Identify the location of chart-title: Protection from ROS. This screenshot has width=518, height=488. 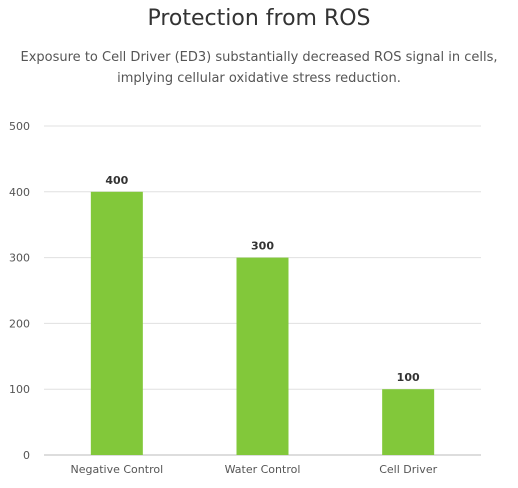
(259, 18).